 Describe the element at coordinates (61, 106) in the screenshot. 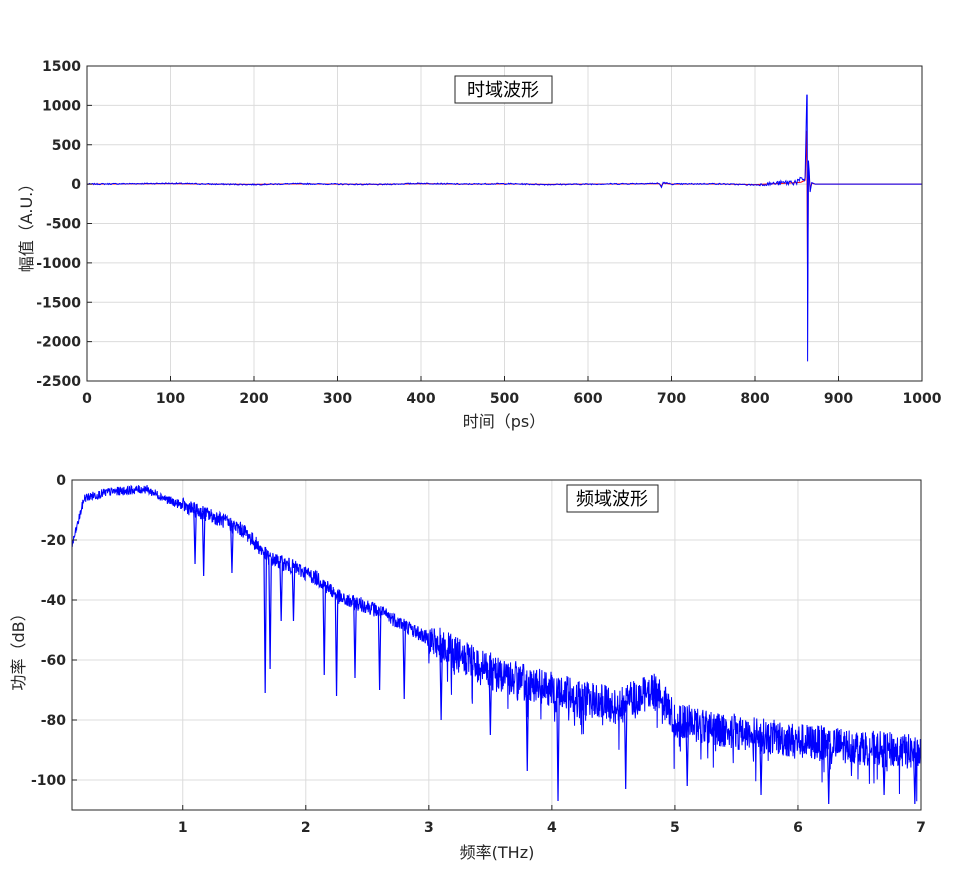

I see `time-domain-y-tick-label: 1000` at that location.